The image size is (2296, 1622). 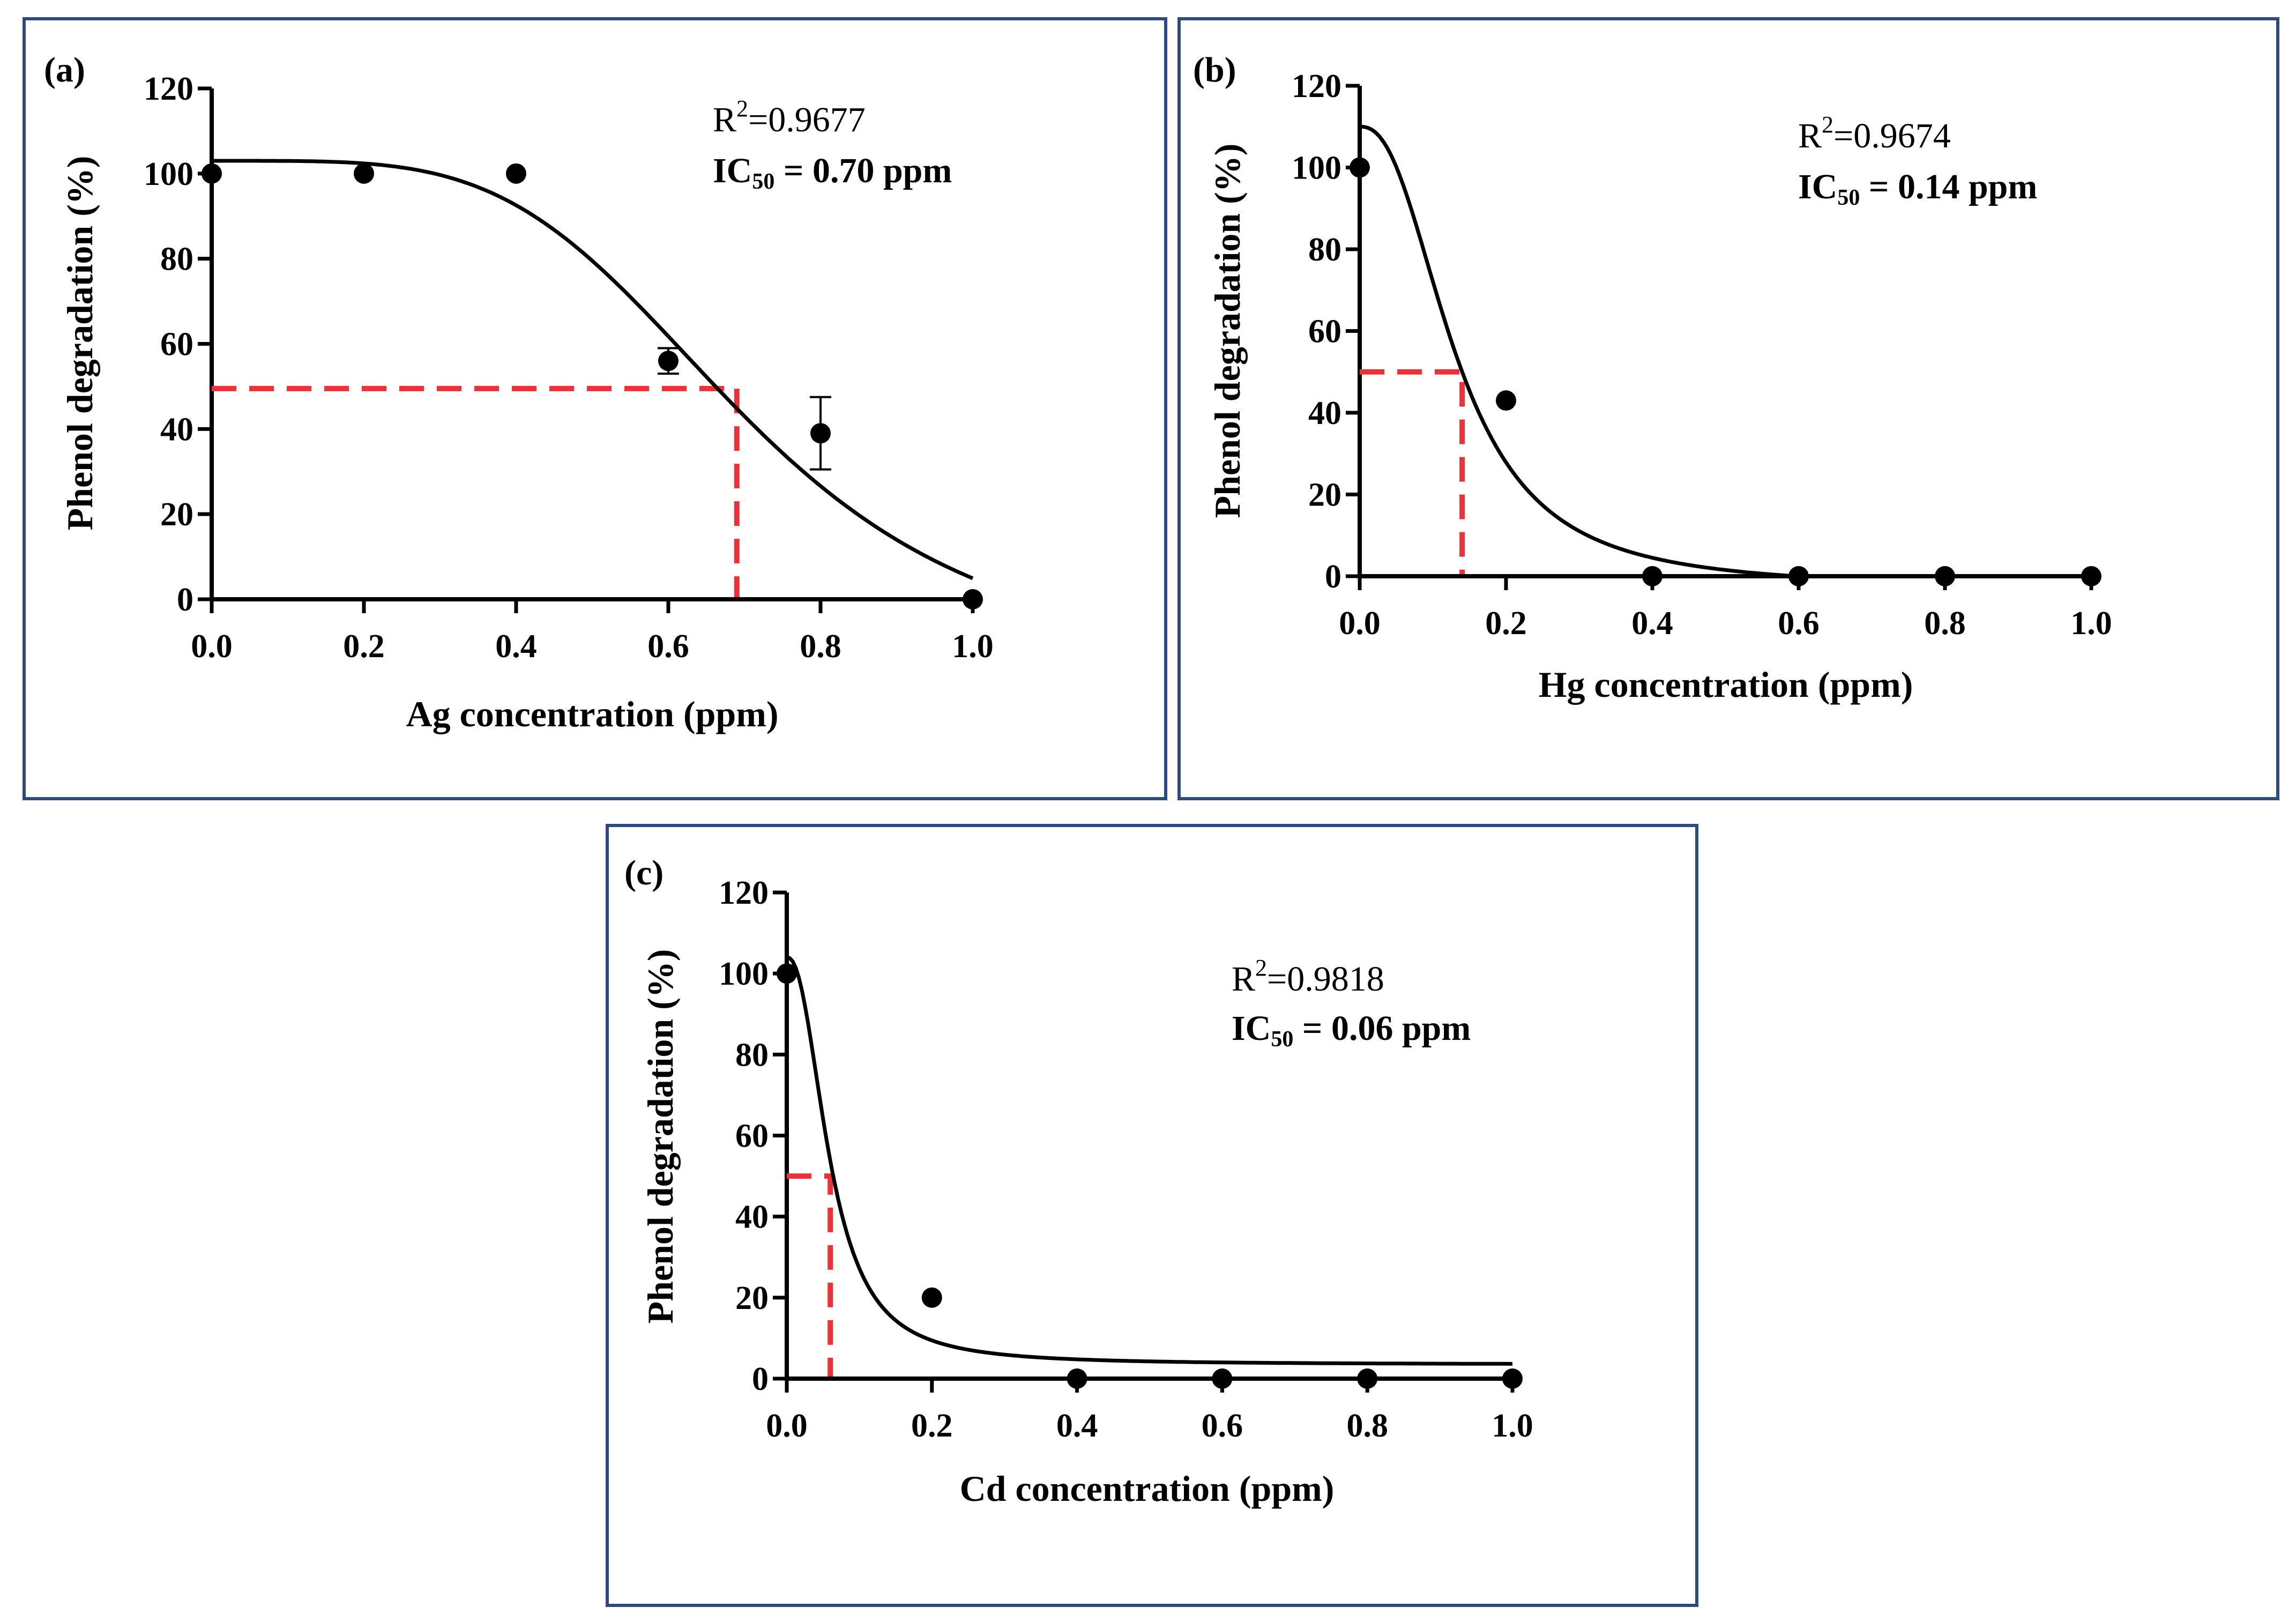 I want to click on x-axis-label: Cd concentration (ppm), so click(x=1147, y=1488).